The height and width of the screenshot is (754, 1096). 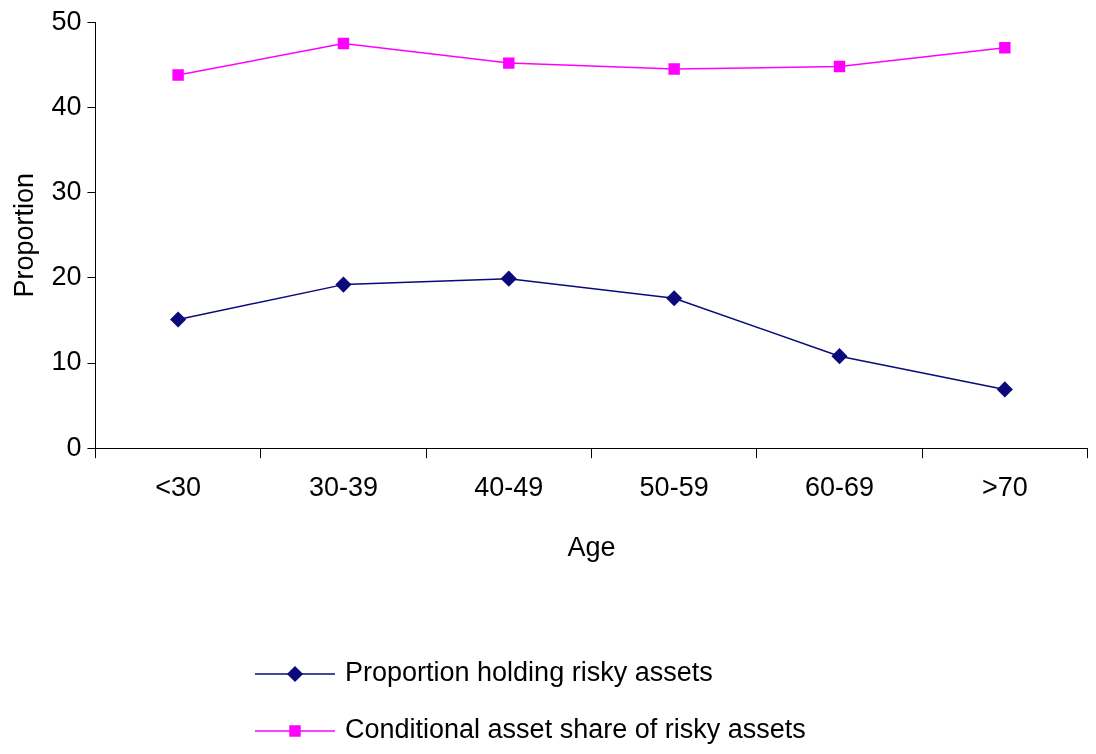 What do you see at coordinates (575, 729) in the screenshot?
I see `legend-label: Conditional asset share of risky assets` at bounding box center [575, 729].